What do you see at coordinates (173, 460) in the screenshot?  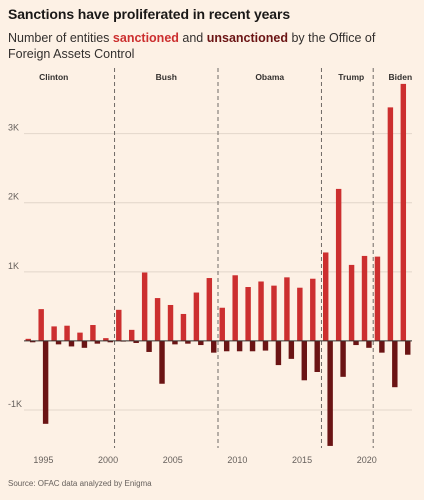 I see `x-tick-label: 2005` at bounding box center [173, 460].